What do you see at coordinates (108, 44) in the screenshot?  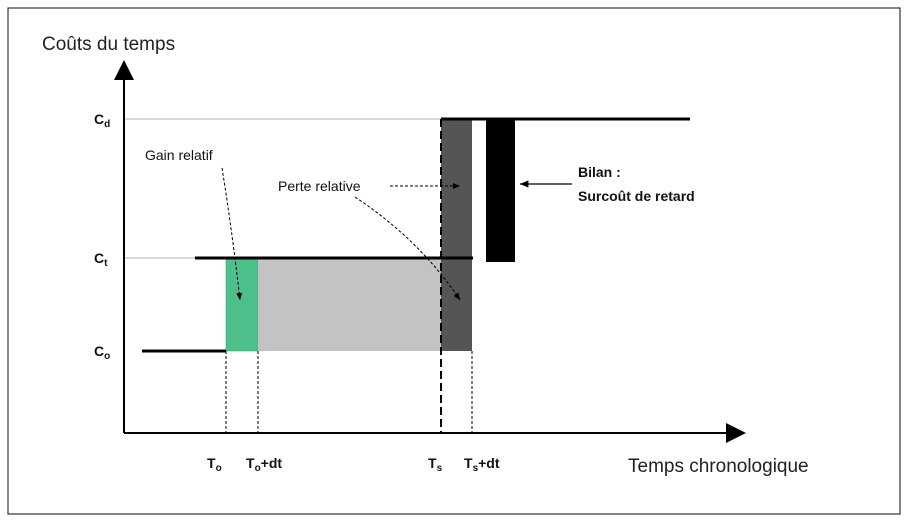 I see `y-axis-label: Coûts du temps` at bounding box center [108, 44].